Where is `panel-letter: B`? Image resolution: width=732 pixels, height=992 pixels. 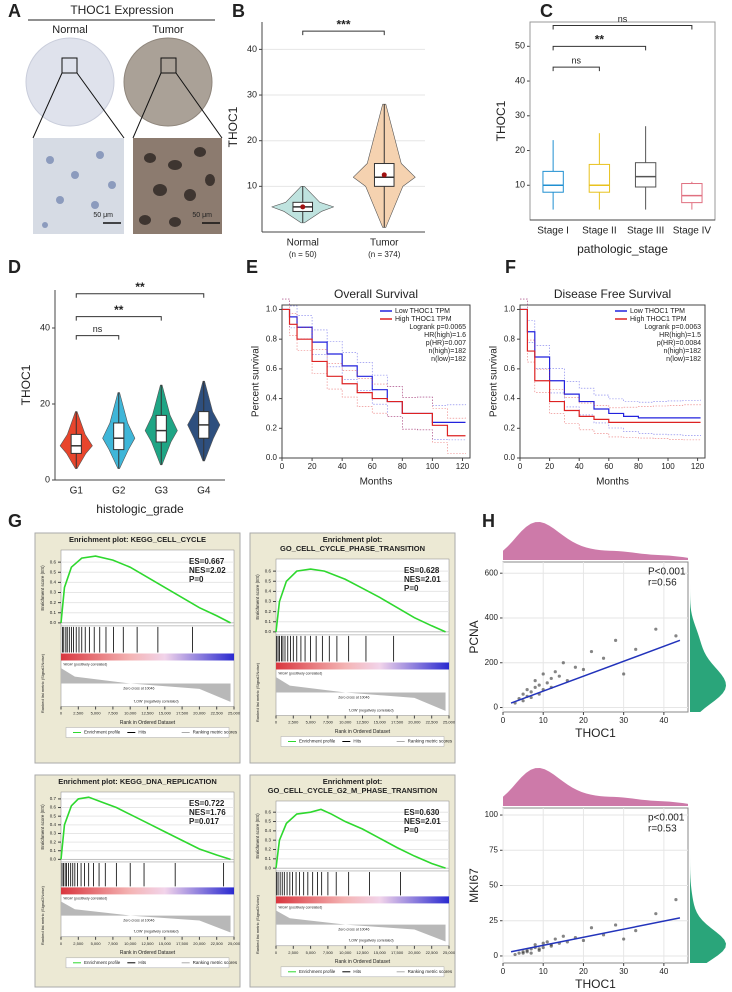
panel-letter: B is located at coordinates (238, 11).